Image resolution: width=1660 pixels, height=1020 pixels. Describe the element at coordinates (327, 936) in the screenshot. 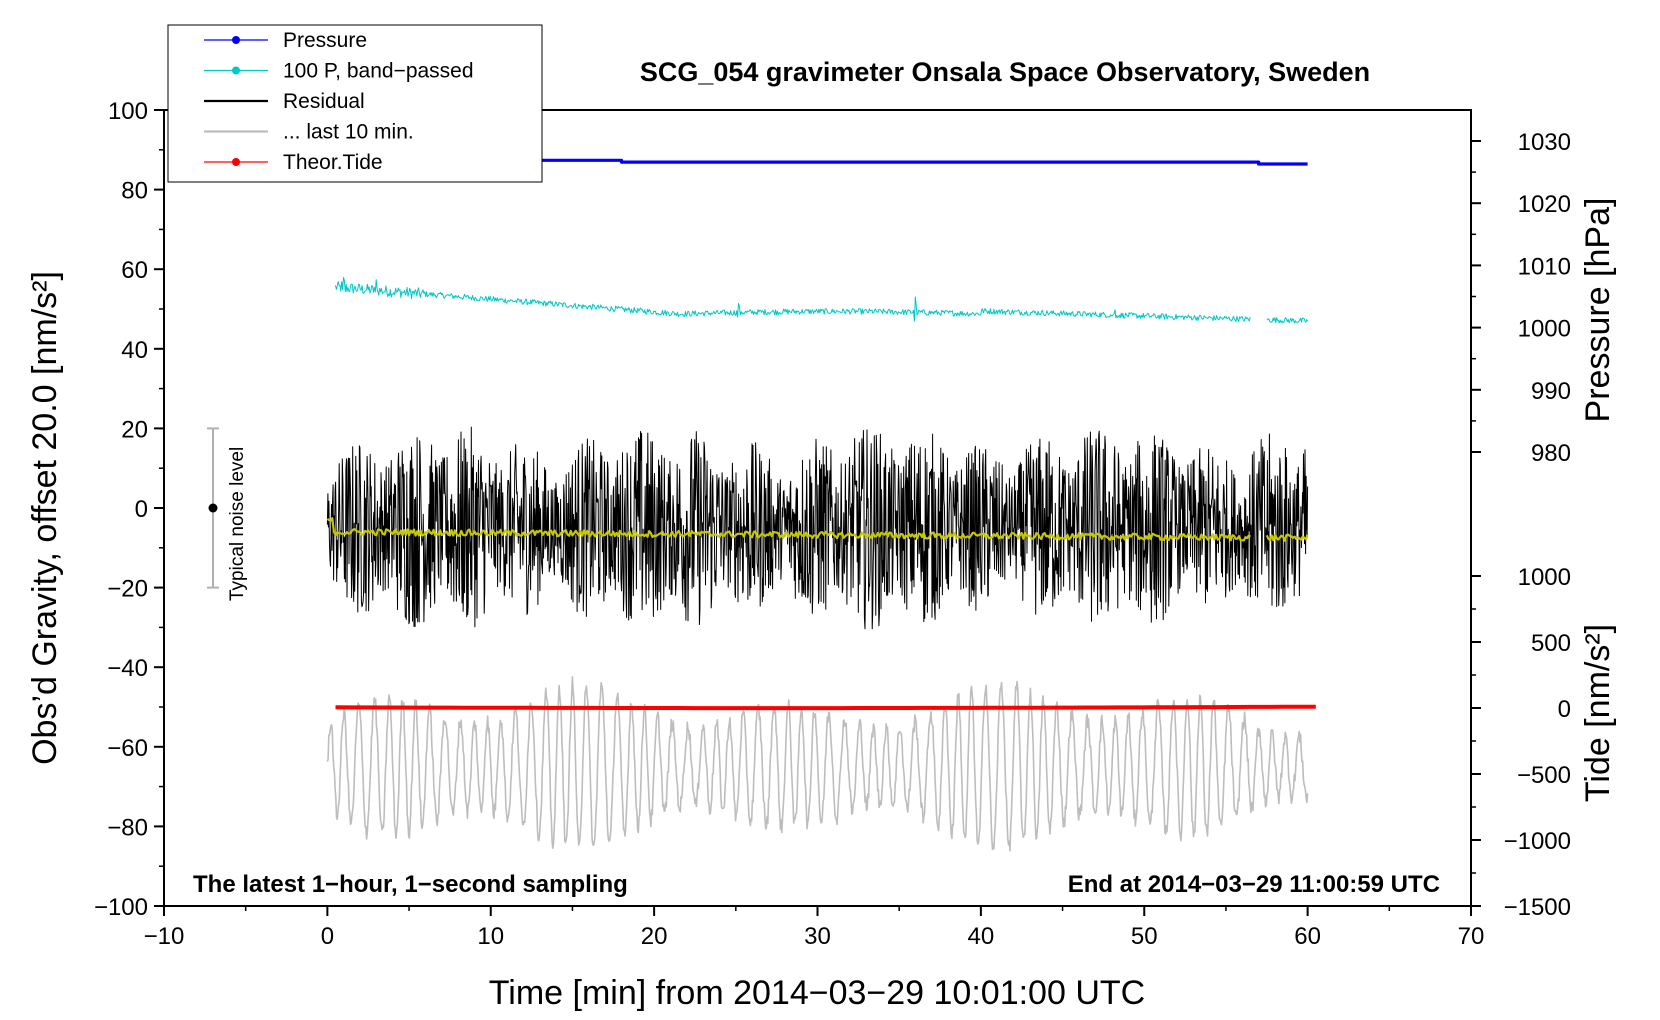

I see `x-tick-label: 0` at that location.